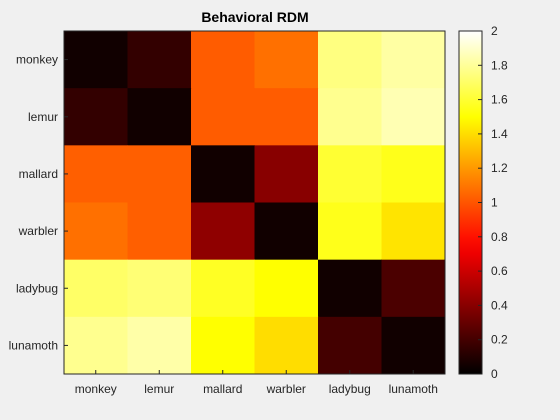 Image resolution: width=560 pixels, height=420 pixels. Describe the element at coordinates (499, 65) in the screenshot. I see `colorbar-tick-label: 1.8` at that location.